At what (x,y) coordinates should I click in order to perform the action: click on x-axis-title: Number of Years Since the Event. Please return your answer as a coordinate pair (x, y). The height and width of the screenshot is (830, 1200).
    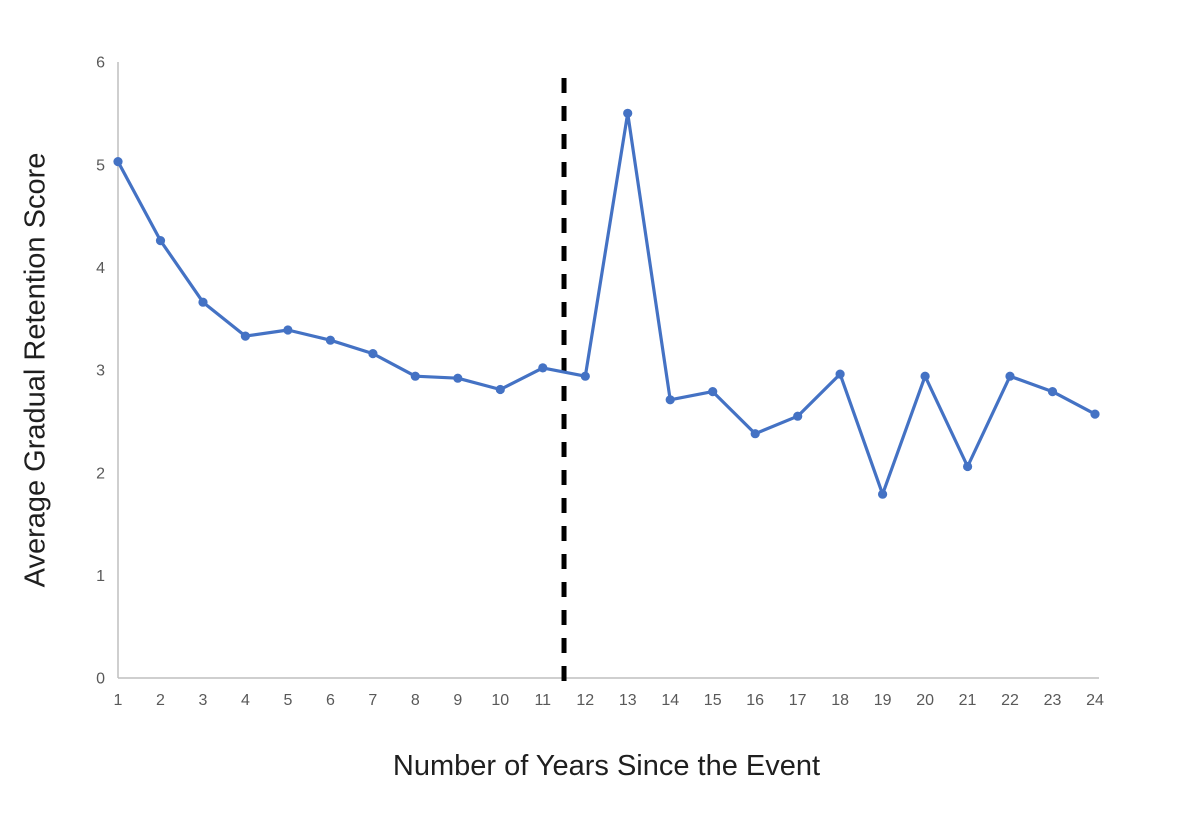
    Looking at the image, I should click on (606, 766).